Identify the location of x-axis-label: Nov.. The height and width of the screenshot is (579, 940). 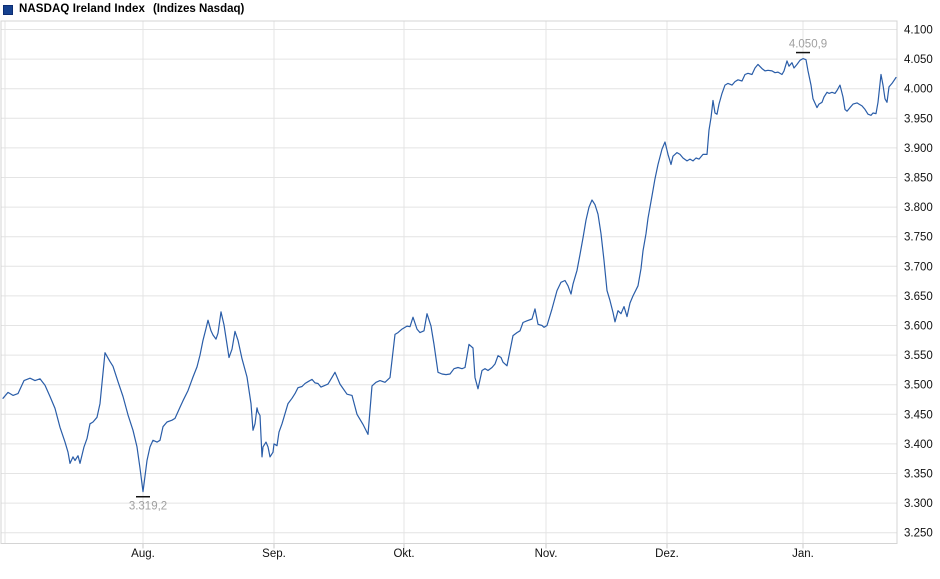
(546, 554).